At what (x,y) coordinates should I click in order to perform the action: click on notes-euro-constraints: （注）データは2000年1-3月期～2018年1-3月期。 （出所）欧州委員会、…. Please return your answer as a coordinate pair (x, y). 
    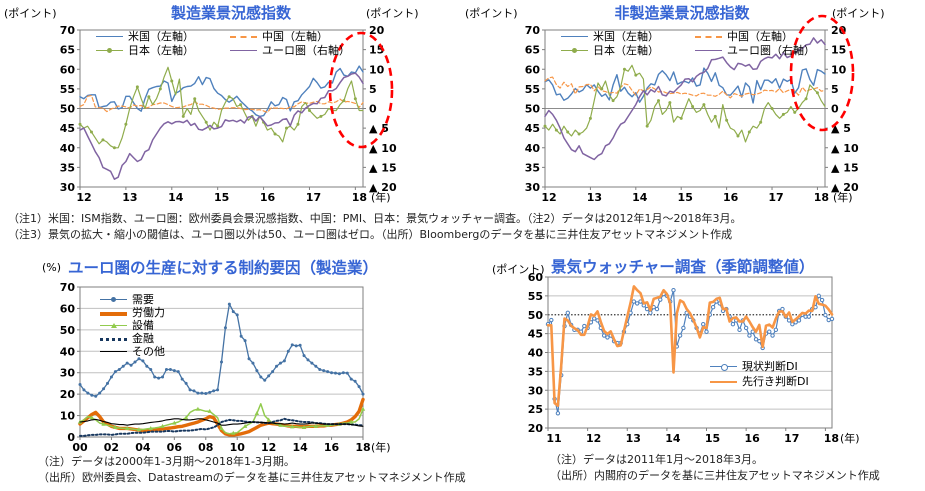
    Looking at the image, I should click on (252, 470).